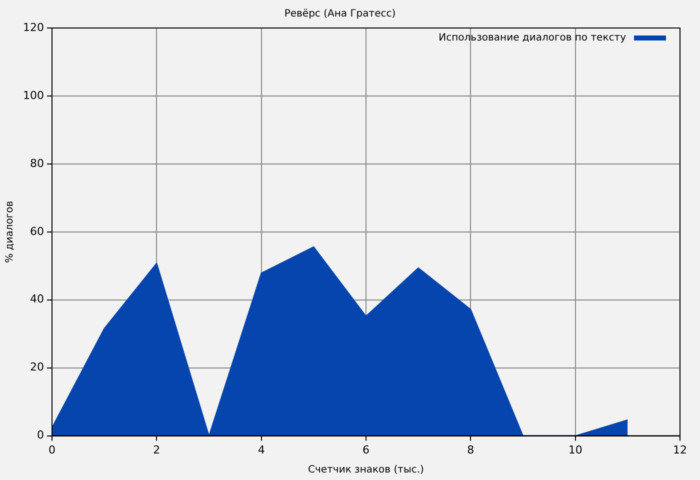 This screenshot has height=480, width=700. What do you see at coordinates (261, 449) in the screenshot?
I see `x-tick-label: 4` at bounding box center [261, 449].